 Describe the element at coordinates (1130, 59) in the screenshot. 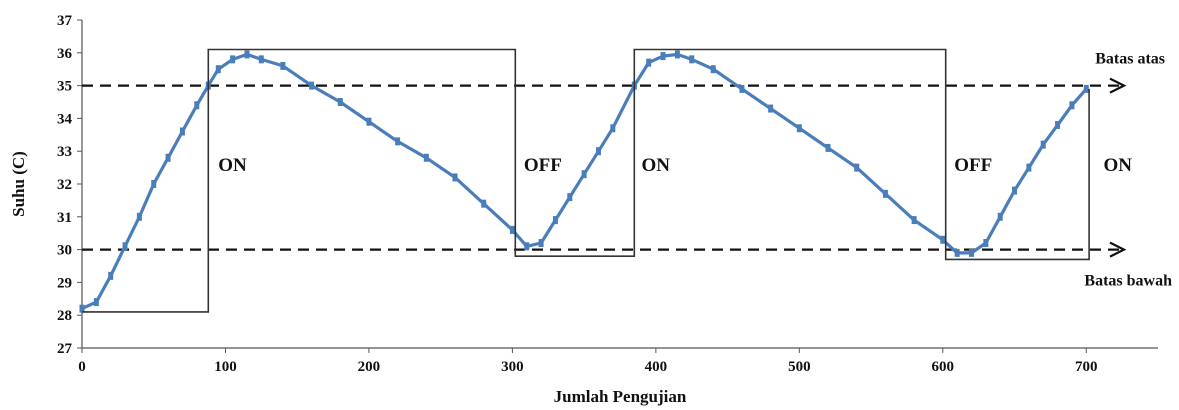

I see `reference-label: Batas atas` at that location.